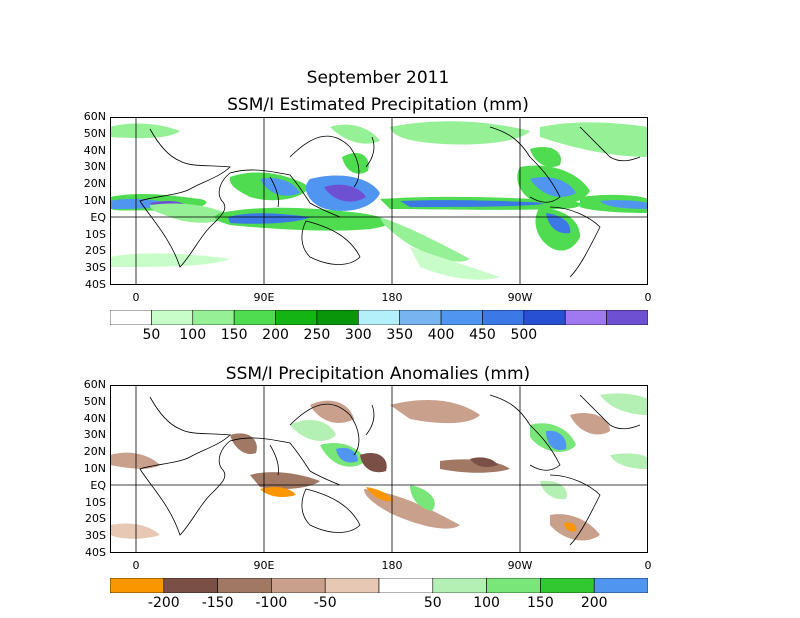  Describe the element at coordinates (378, 374) in the screenshot. I see `map2-title: SSM/I Precipitation Anomalies (mm)` at that location.